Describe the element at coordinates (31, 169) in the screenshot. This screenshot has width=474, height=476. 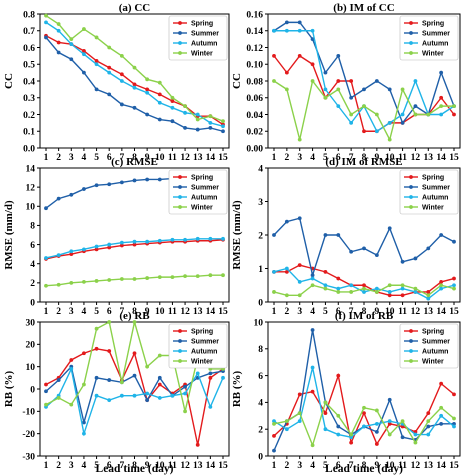
I see `y-tick-label: 14` at that location.